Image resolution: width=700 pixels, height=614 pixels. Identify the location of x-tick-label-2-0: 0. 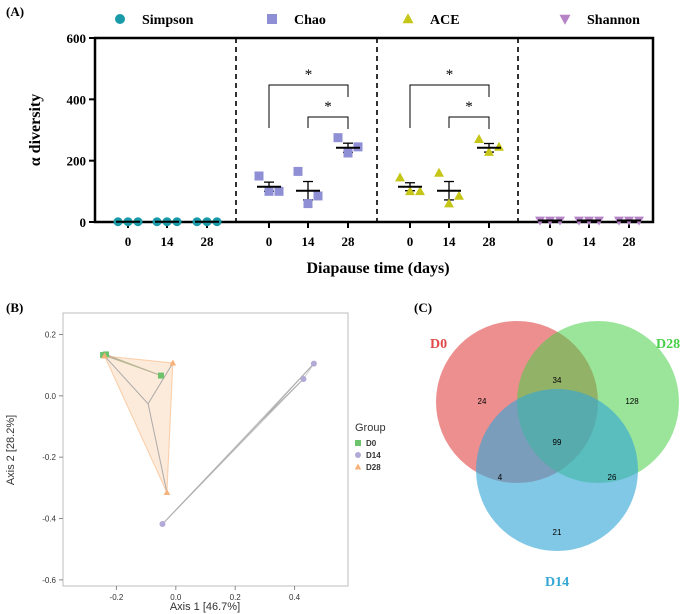
(410, 241).